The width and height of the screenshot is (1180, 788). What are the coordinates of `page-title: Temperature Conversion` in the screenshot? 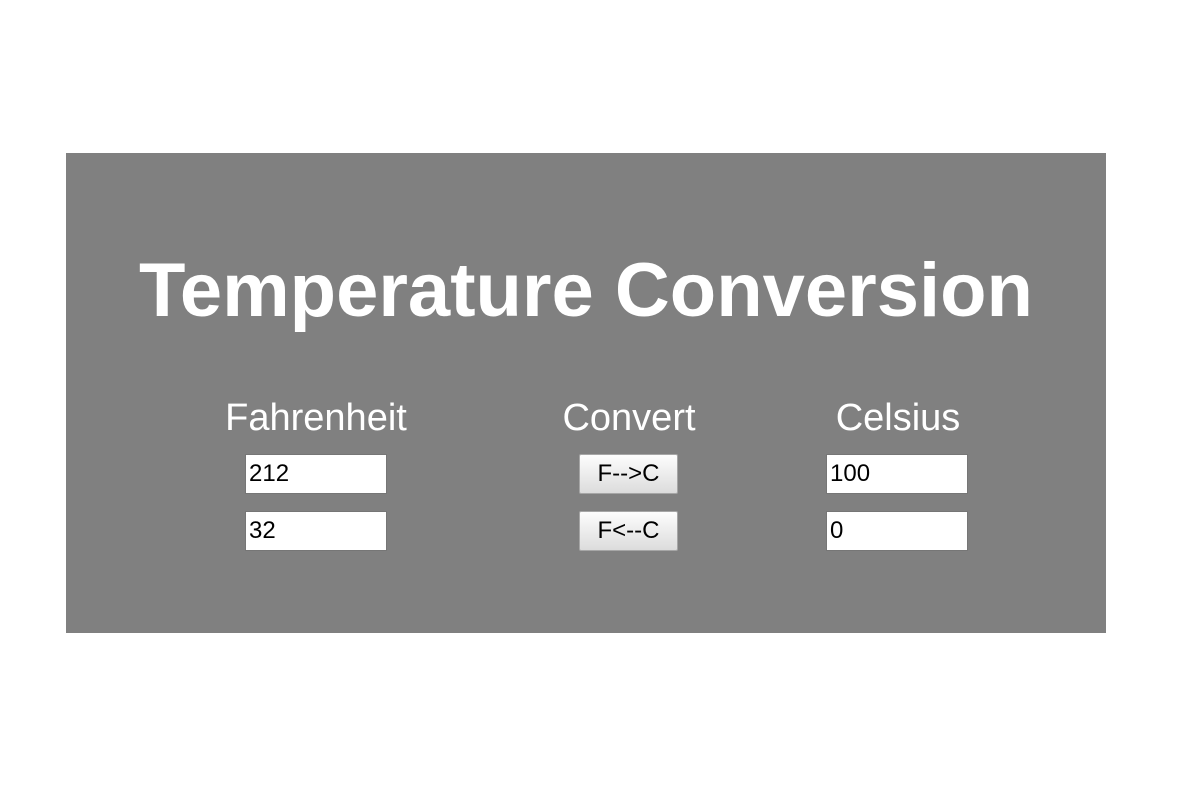 It's located at (586, 290).